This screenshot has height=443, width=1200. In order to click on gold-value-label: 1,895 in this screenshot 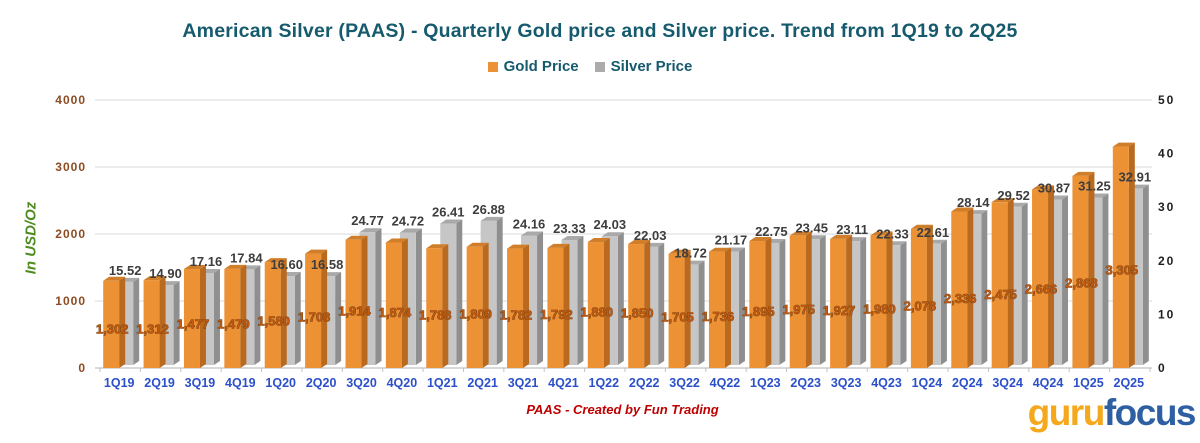, I will do `click(758, 311)`.